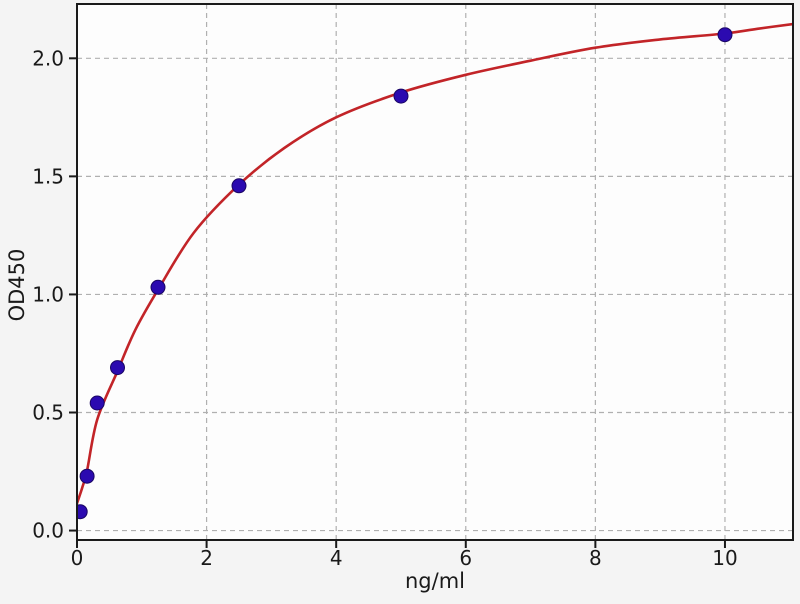 This screenshot has height=604, width=800. I want to click on y-tick-label: 0.0, so click(48, 531).